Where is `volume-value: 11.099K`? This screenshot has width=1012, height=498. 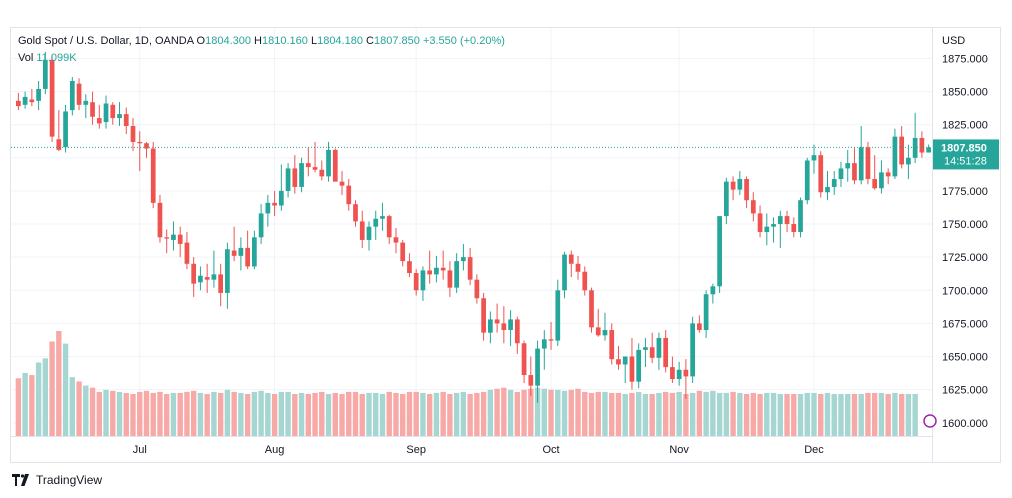 volume-value: 11.099K is located at coordinates (56, 58).